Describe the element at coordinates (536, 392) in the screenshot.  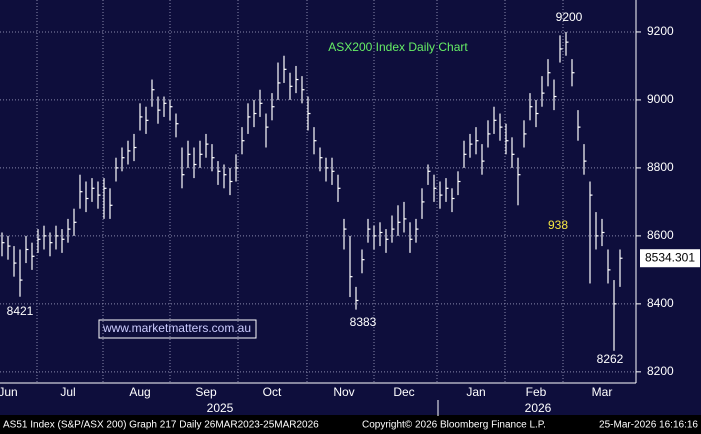
I see `x-tick-label: Feb` at that location.